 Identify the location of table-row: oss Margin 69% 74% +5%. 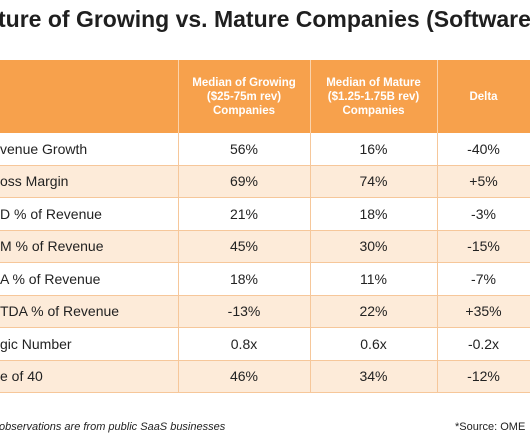
(265, 181).